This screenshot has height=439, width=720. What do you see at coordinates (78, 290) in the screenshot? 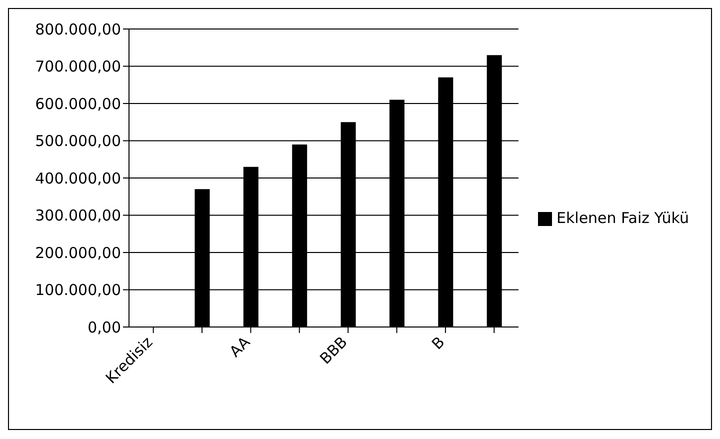
I see `y-tick-label: 100.000,00` at bounding box center [78, 290].